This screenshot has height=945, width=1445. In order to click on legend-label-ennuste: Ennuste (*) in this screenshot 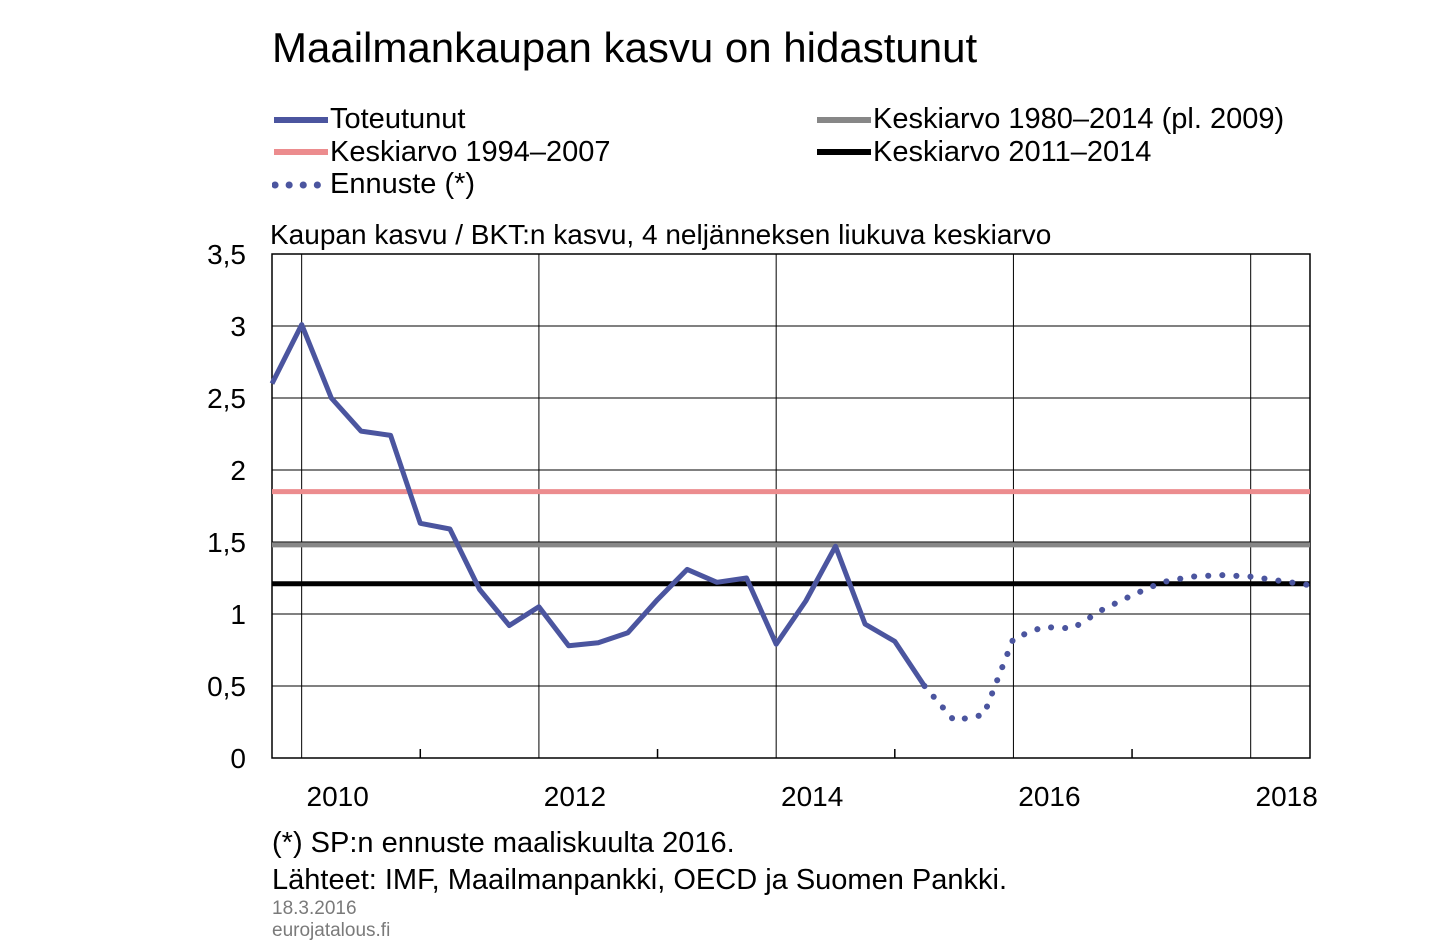, I will do `click(403, 184)`.